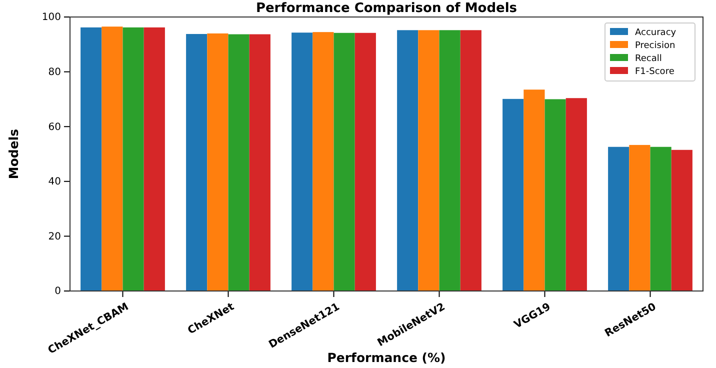 Image resolution: width=716 pixels, height=368 pixels. Describe the element at coordinates (648, 59) in the screenshot. I see `legend-label: Recall` at that location.